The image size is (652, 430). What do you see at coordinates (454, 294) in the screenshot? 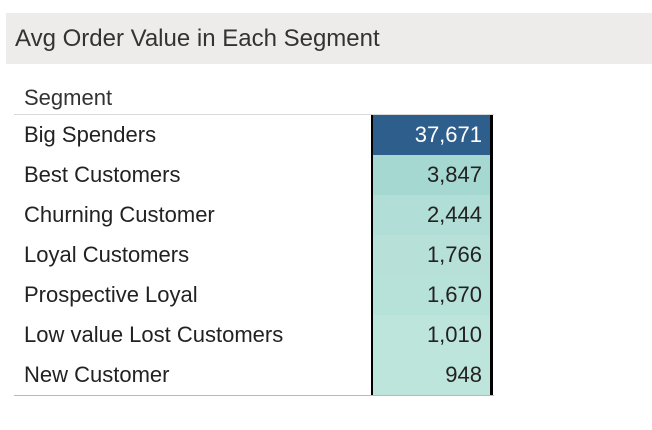
I see `value-label: 1,670` at bounding box center [454, 294].